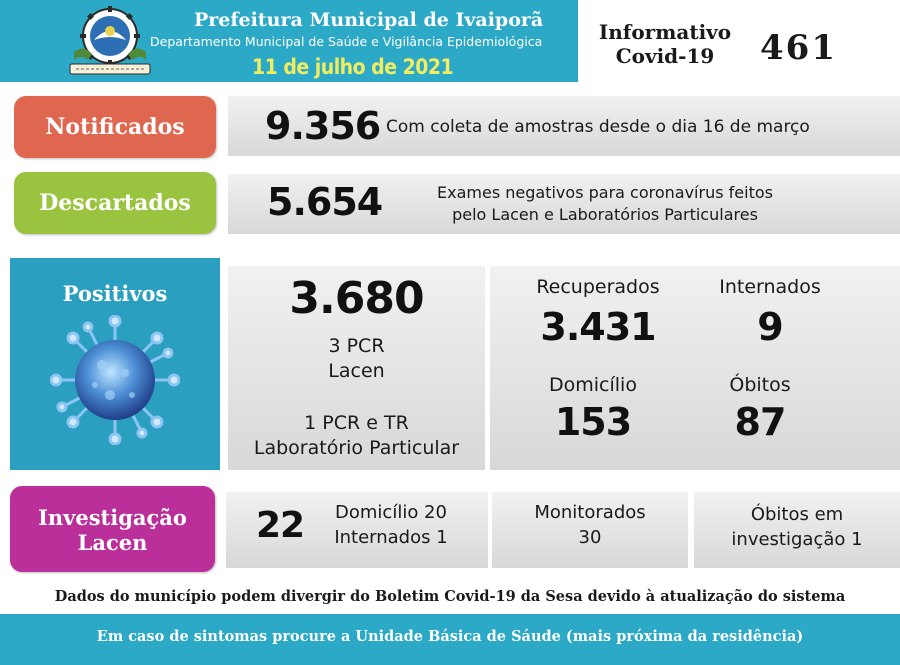 The image size is (900, 665). What do you see at coordinates (391, 525) in the screenshot?
I see `investigacao-breakdown: Domicílio 20 Internados 1` at bounding box center [391, 525].